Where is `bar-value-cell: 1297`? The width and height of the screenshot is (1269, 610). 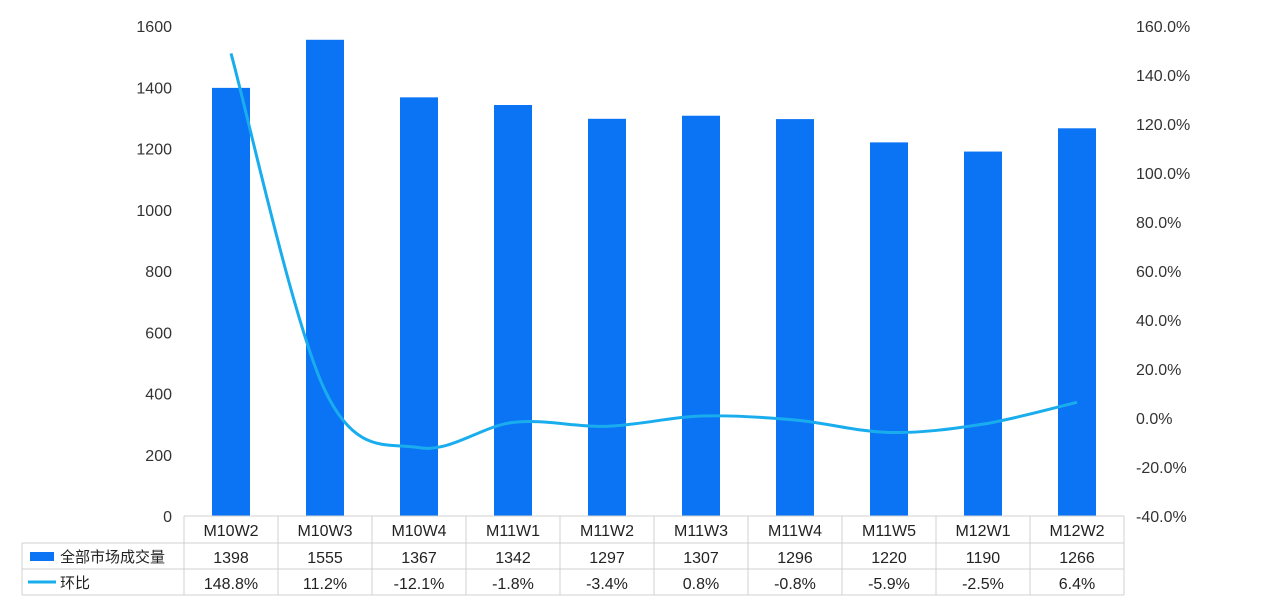 bar-value-cell: 1297 is located at coordinates (607, 558).